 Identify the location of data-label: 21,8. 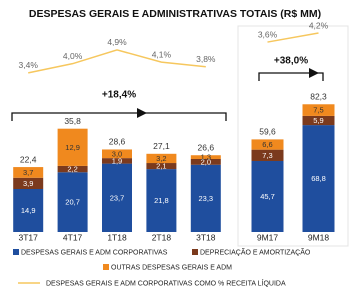
(161, 200).